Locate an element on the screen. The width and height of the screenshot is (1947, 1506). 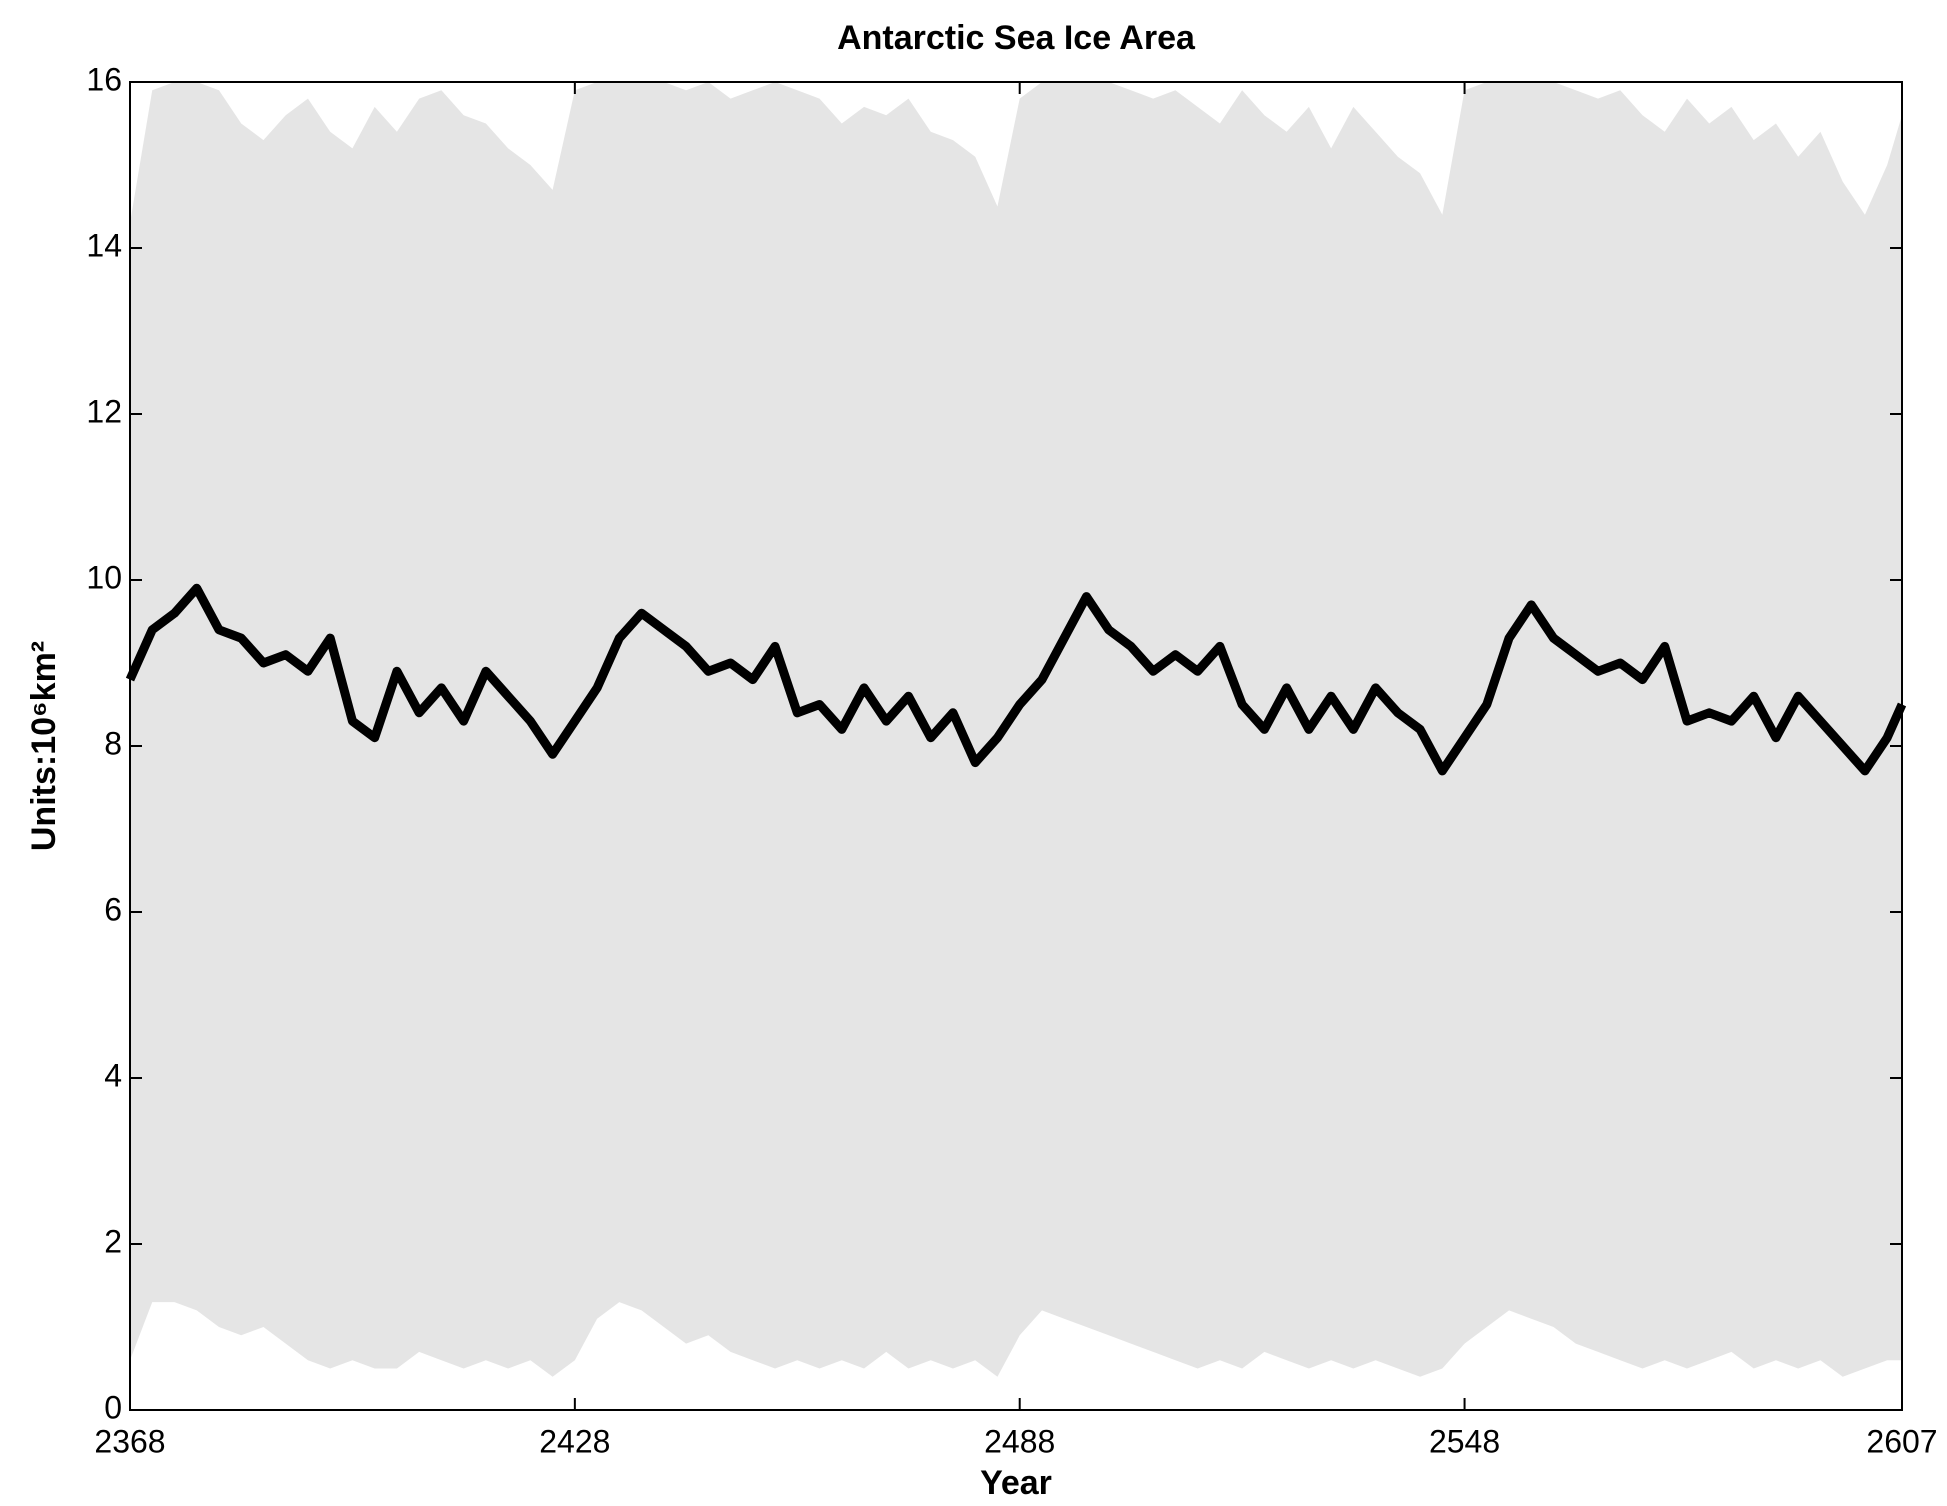
y-tick-label: 6 is located at coordinates (113, 909).